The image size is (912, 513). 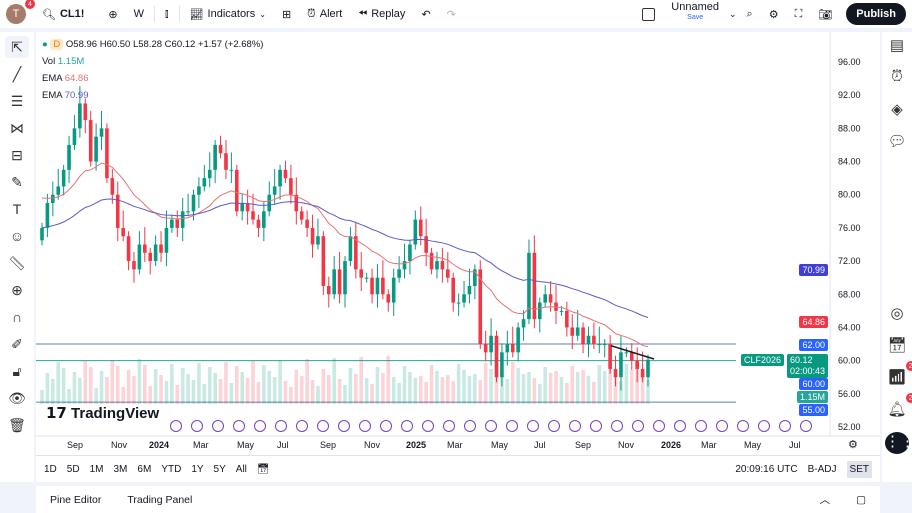 I want to click on line-60-label: 60.00, so click(x=813, y=384).